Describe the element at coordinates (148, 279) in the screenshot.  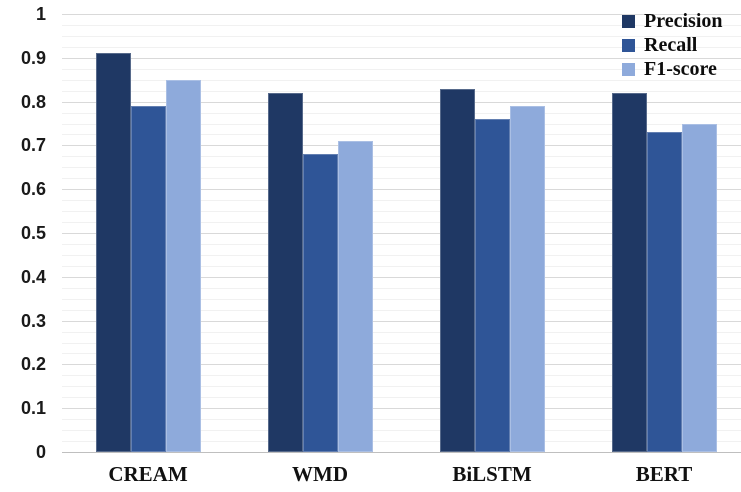
I see `bar-recall-cream` at that location.